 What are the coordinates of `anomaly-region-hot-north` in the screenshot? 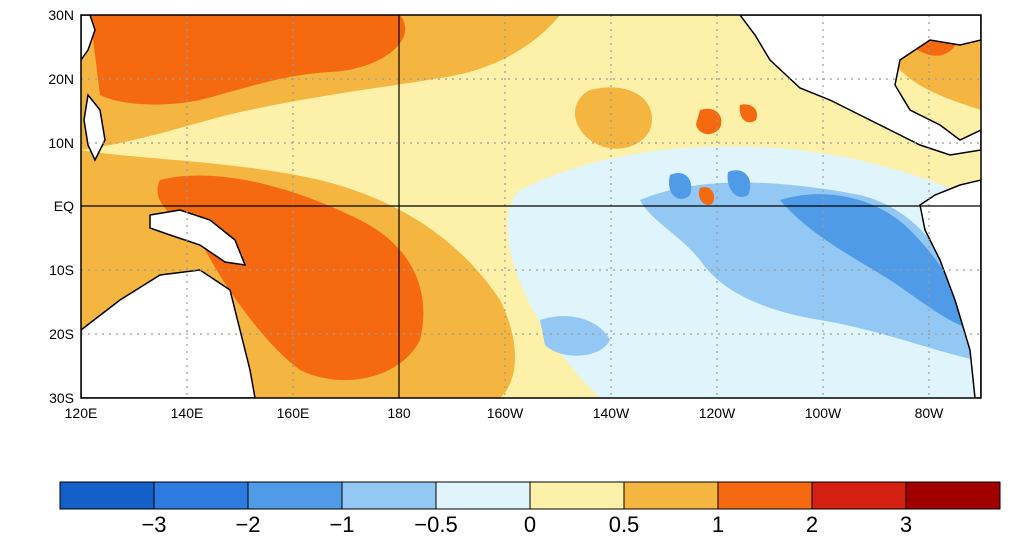 It's located at (248, 60).